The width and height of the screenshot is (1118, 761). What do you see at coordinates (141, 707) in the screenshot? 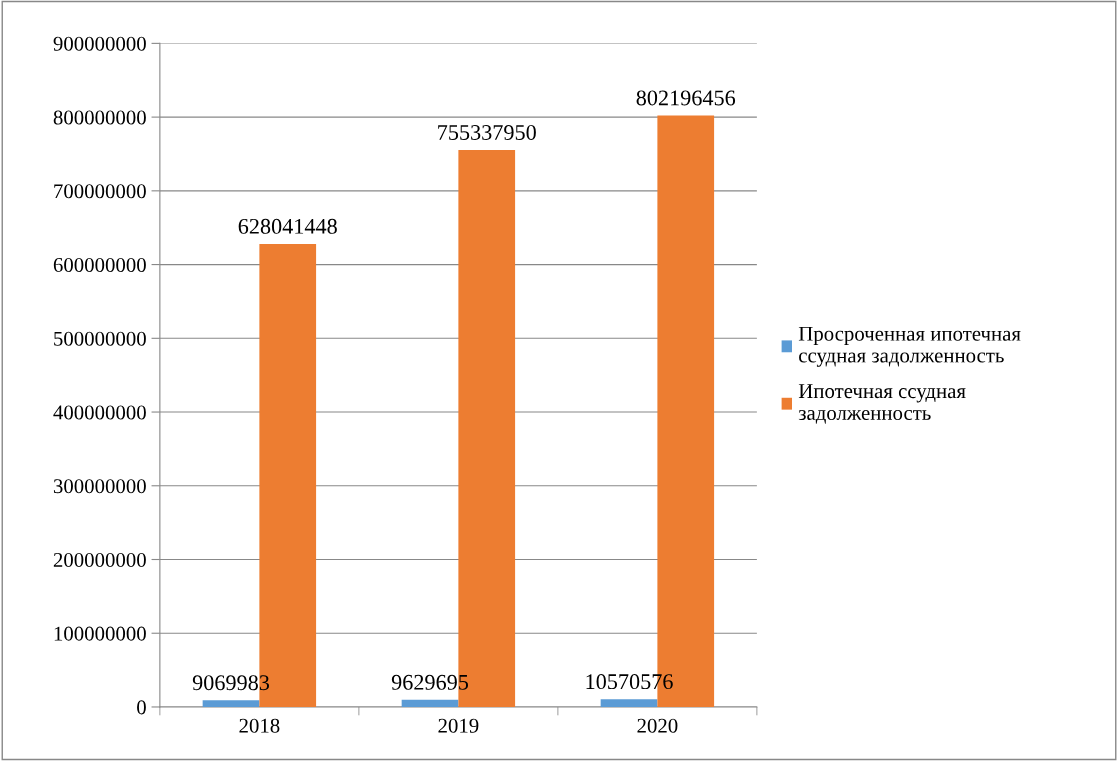
I see `y-tick-label: 0` at bounding box center [141, 707].